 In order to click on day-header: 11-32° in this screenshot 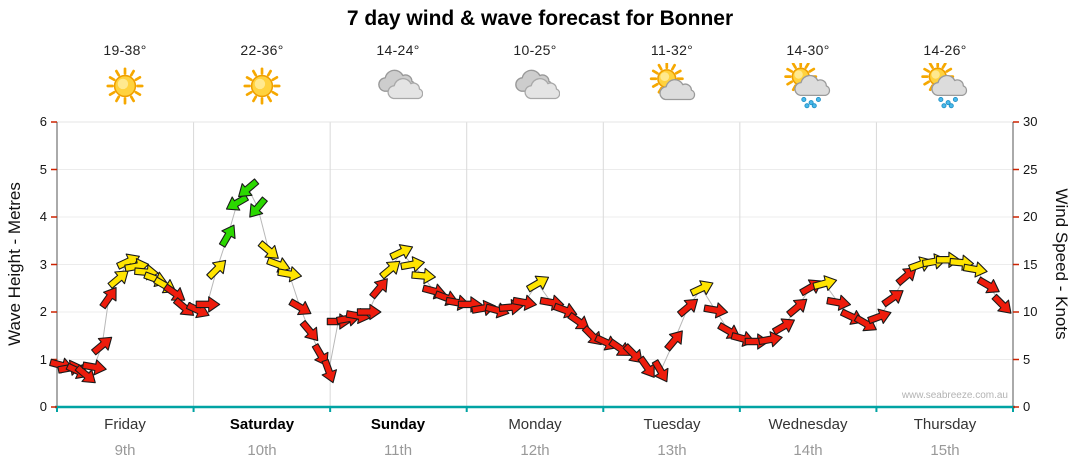, I will do `click(672, 77)`.